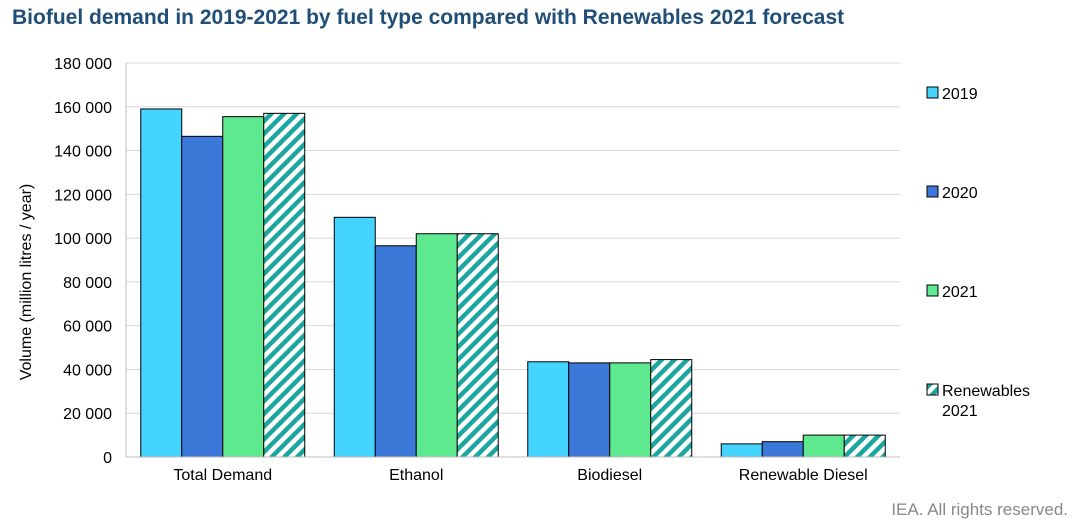 This screenshot has height=526, width=1080. Describe the element at coordinates (83, 195) in the screenshot. I see `y-tick-label: 120 000` at that location.